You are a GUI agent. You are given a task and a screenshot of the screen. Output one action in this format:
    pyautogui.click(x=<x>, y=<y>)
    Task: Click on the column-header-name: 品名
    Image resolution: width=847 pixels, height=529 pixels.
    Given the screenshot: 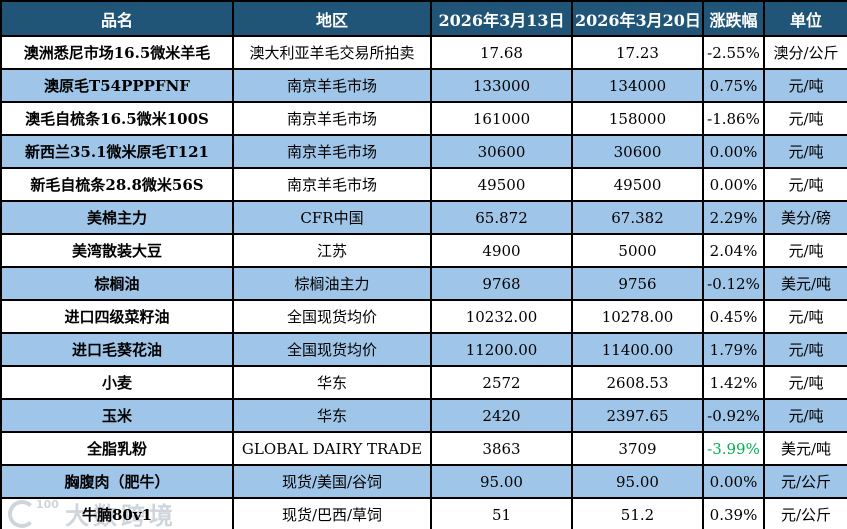 What is the action you would take?
    pyautogui.click(x=117, y=18)
    